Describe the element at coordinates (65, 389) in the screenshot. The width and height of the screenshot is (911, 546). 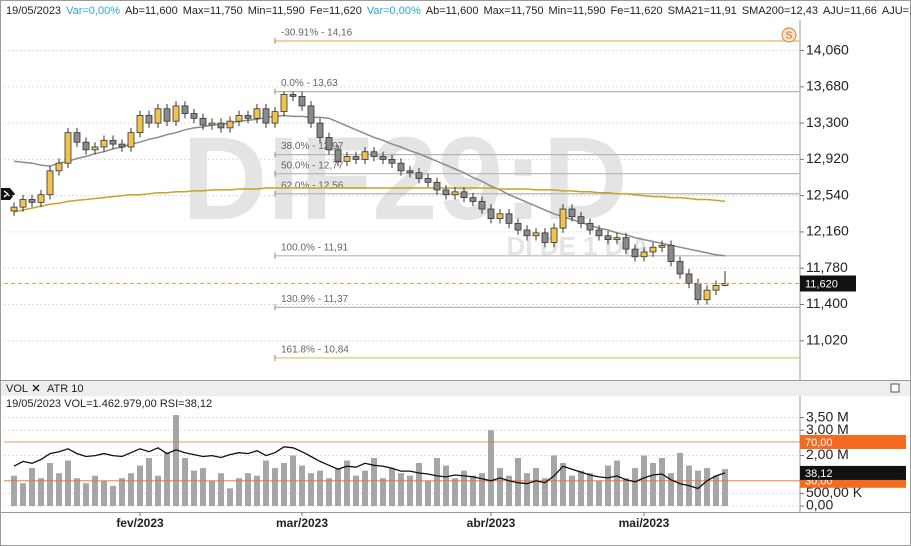
I see `tab-label: ATR 10` at that location.